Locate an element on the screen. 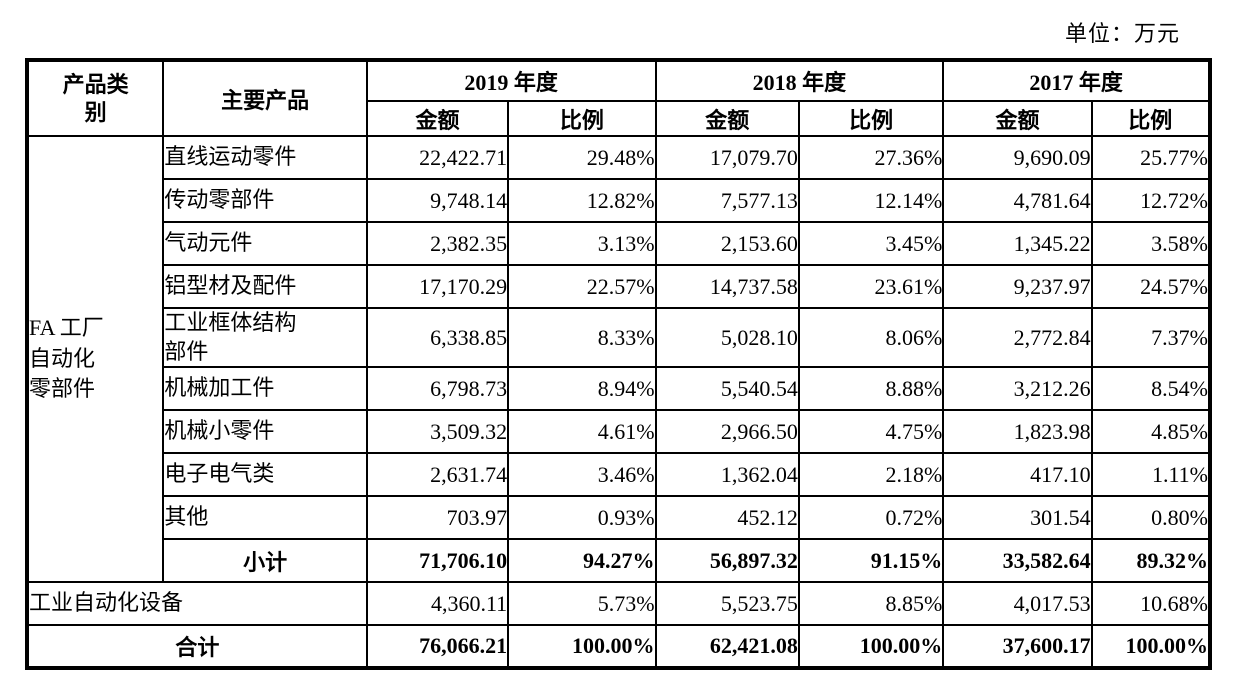  header-ratio-2018: 比例 is located at coordinates (871, 118).